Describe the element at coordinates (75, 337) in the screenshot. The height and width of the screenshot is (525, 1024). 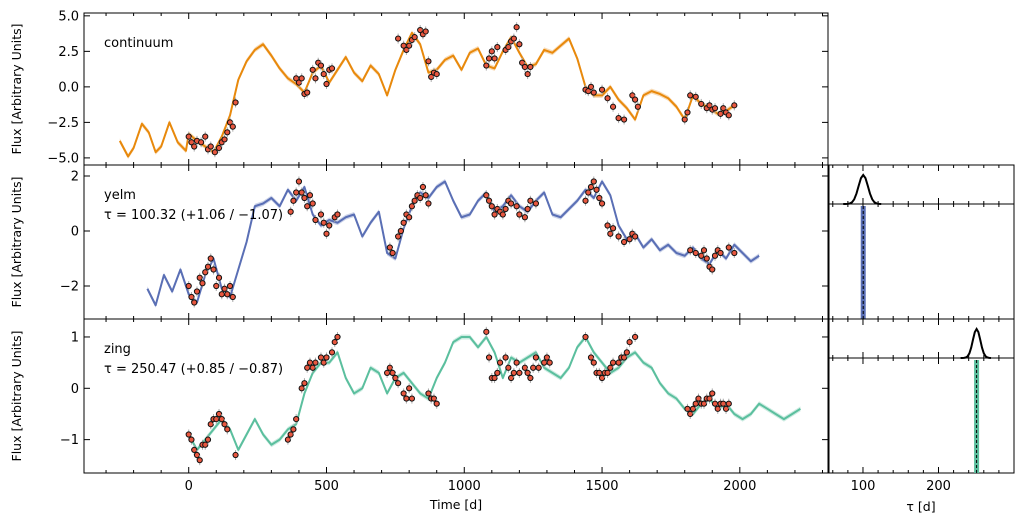
I see `y-tick-label: 1` at that location.